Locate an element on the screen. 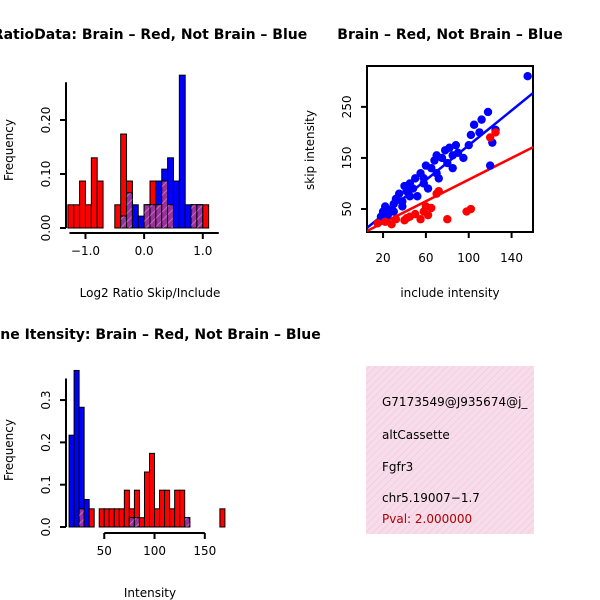  intensity-x-tick-label: 50 is located at coordinates (104, 551).